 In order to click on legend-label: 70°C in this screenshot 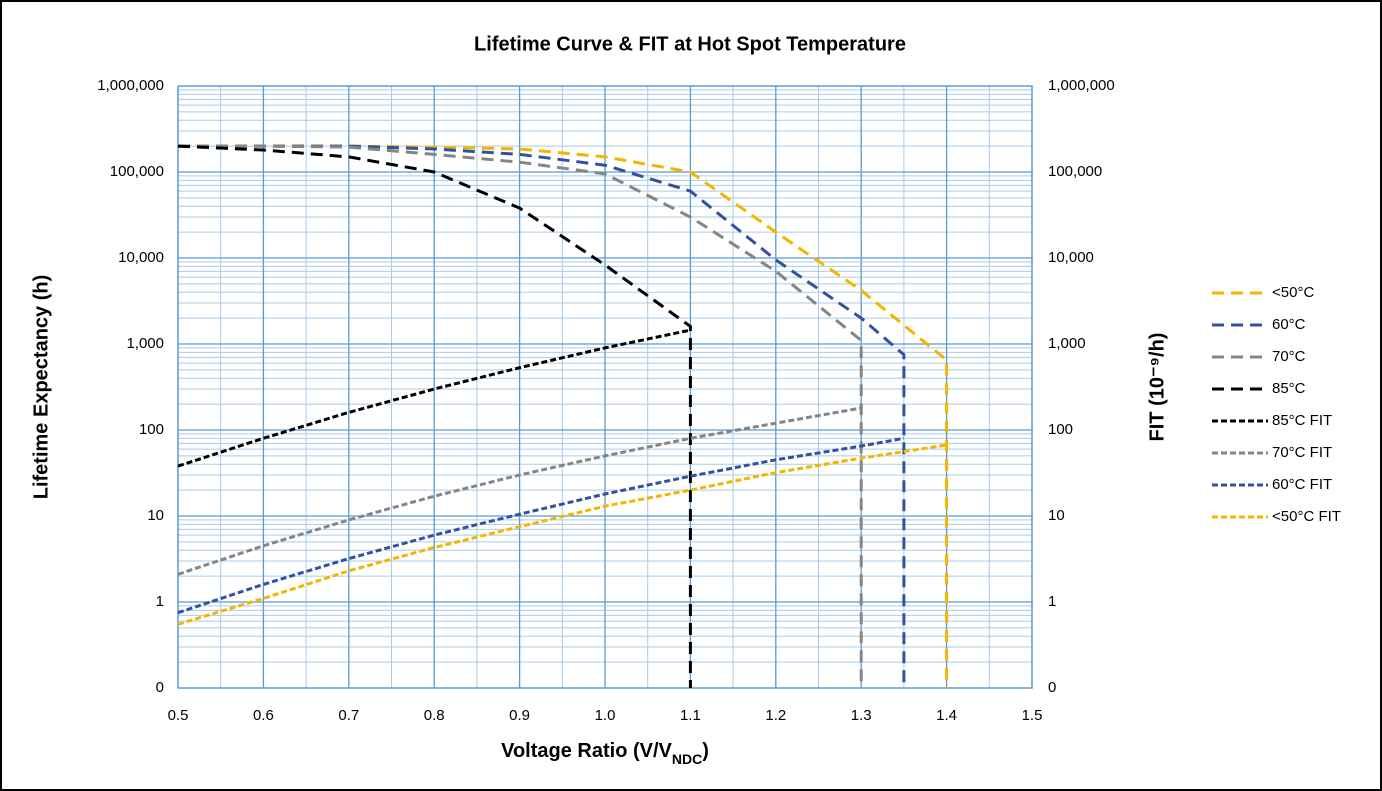, I will do `click(1289, 356)`.